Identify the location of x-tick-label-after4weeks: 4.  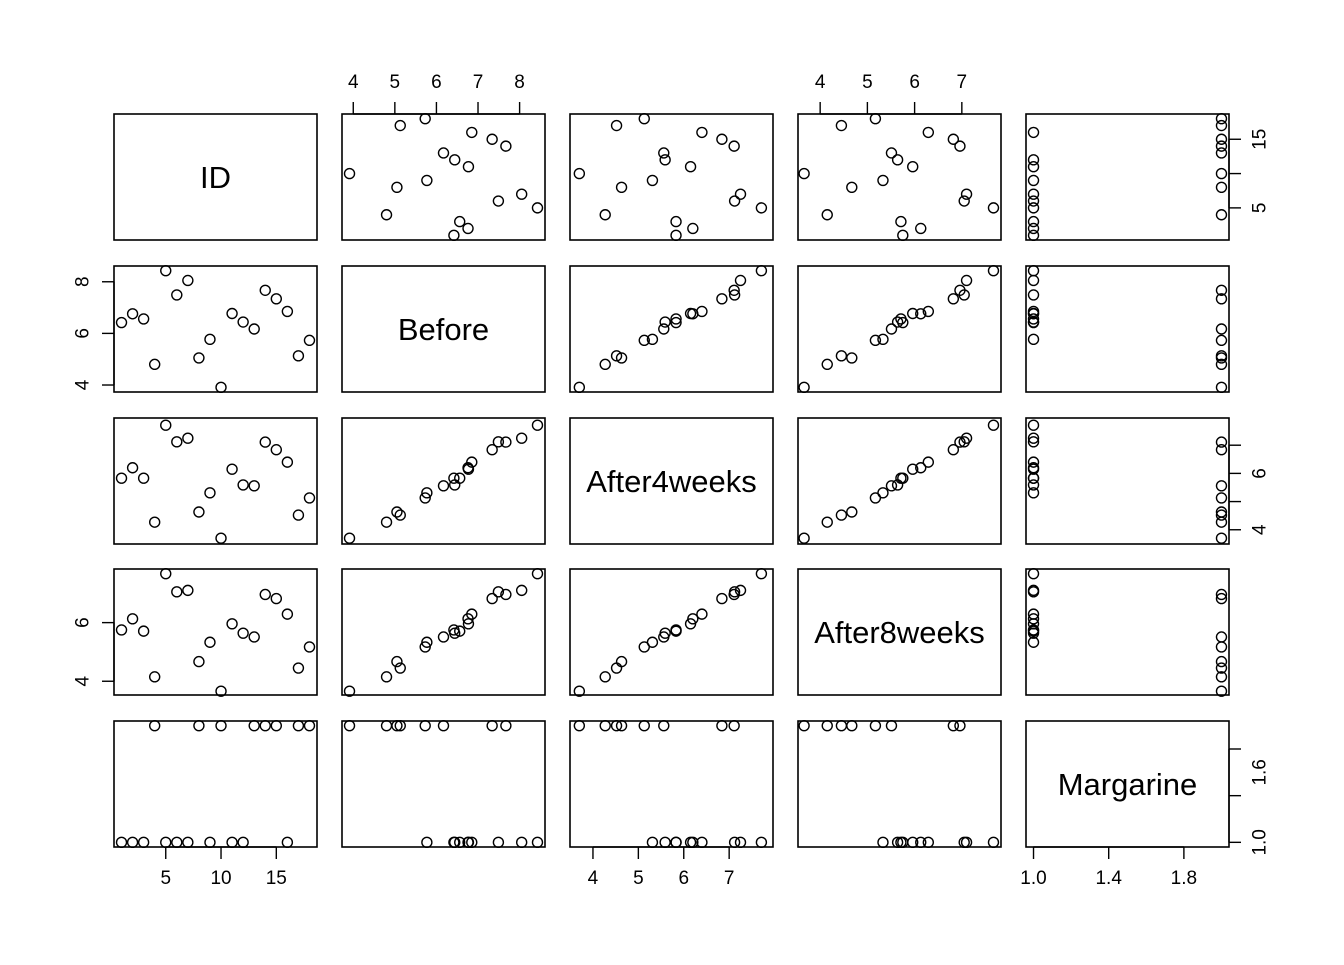
(593, 878).